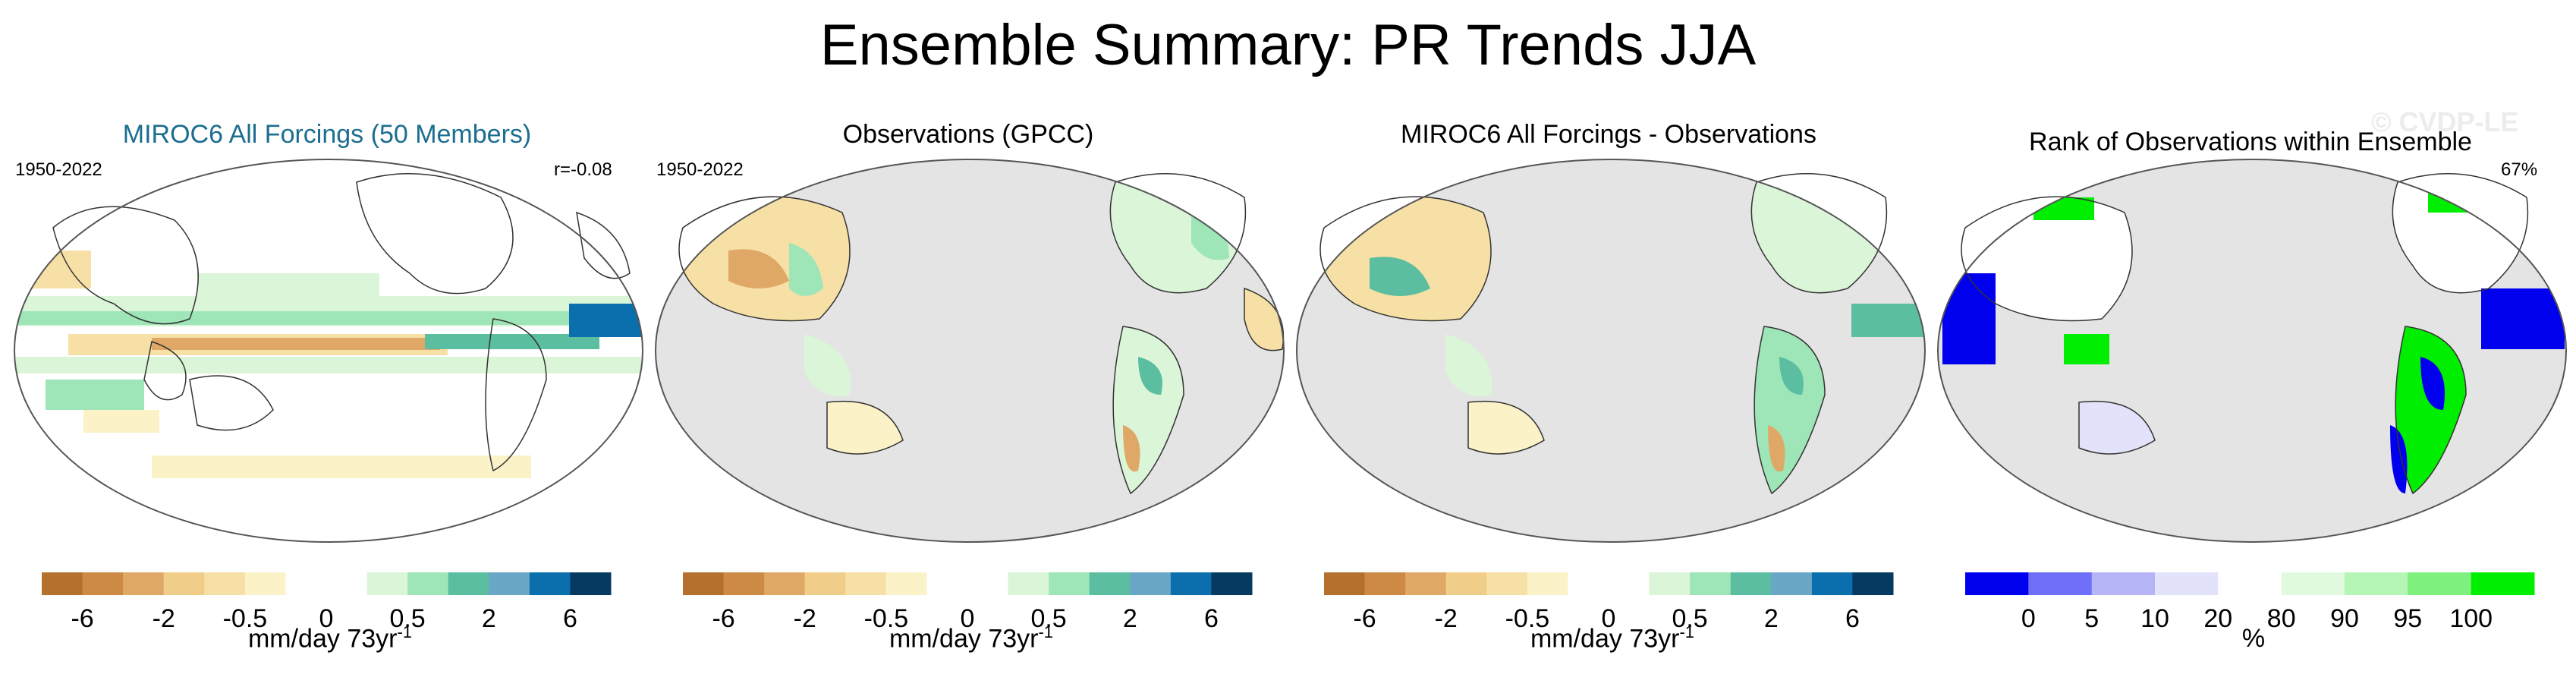 The image size is (2576, 687). I want to click on colorbar-1-tick-label: 2, so click(489, 618).